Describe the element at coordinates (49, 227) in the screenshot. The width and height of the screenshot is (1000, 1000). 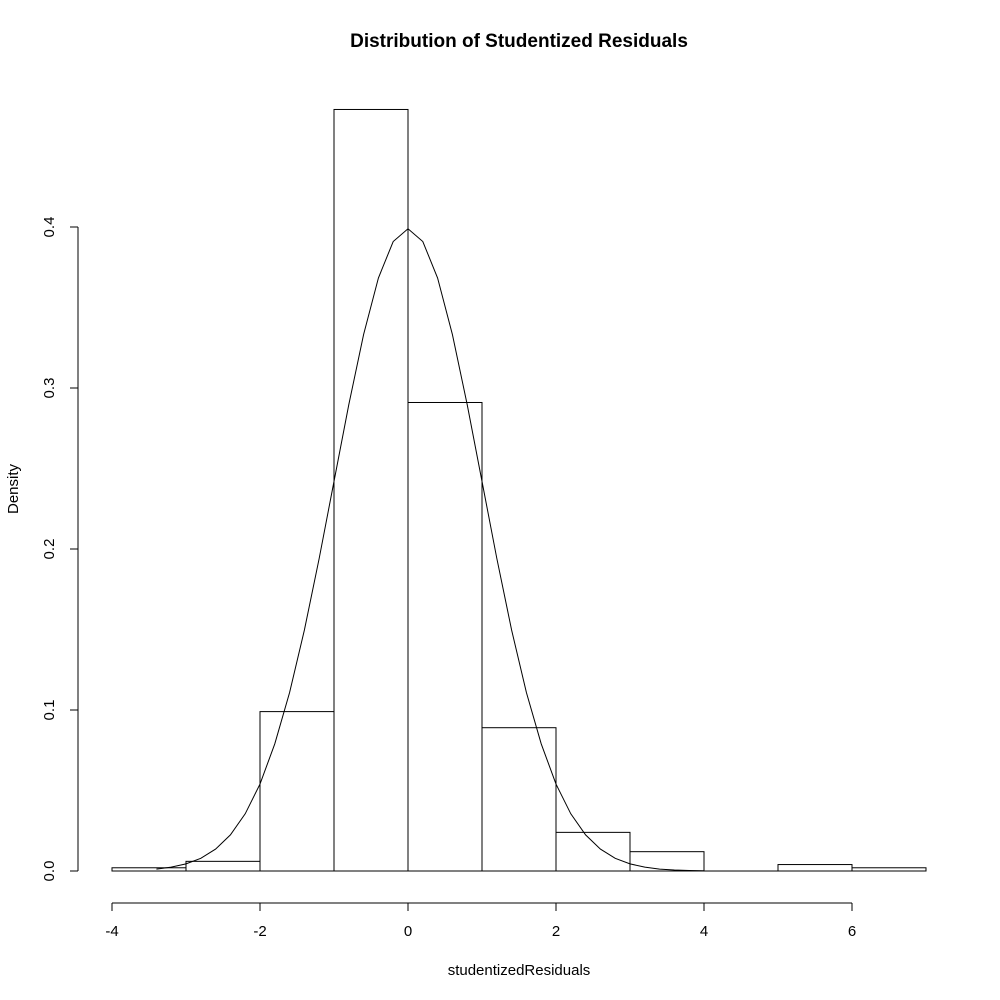
I see `y-tick-label: 0.4` at that location.